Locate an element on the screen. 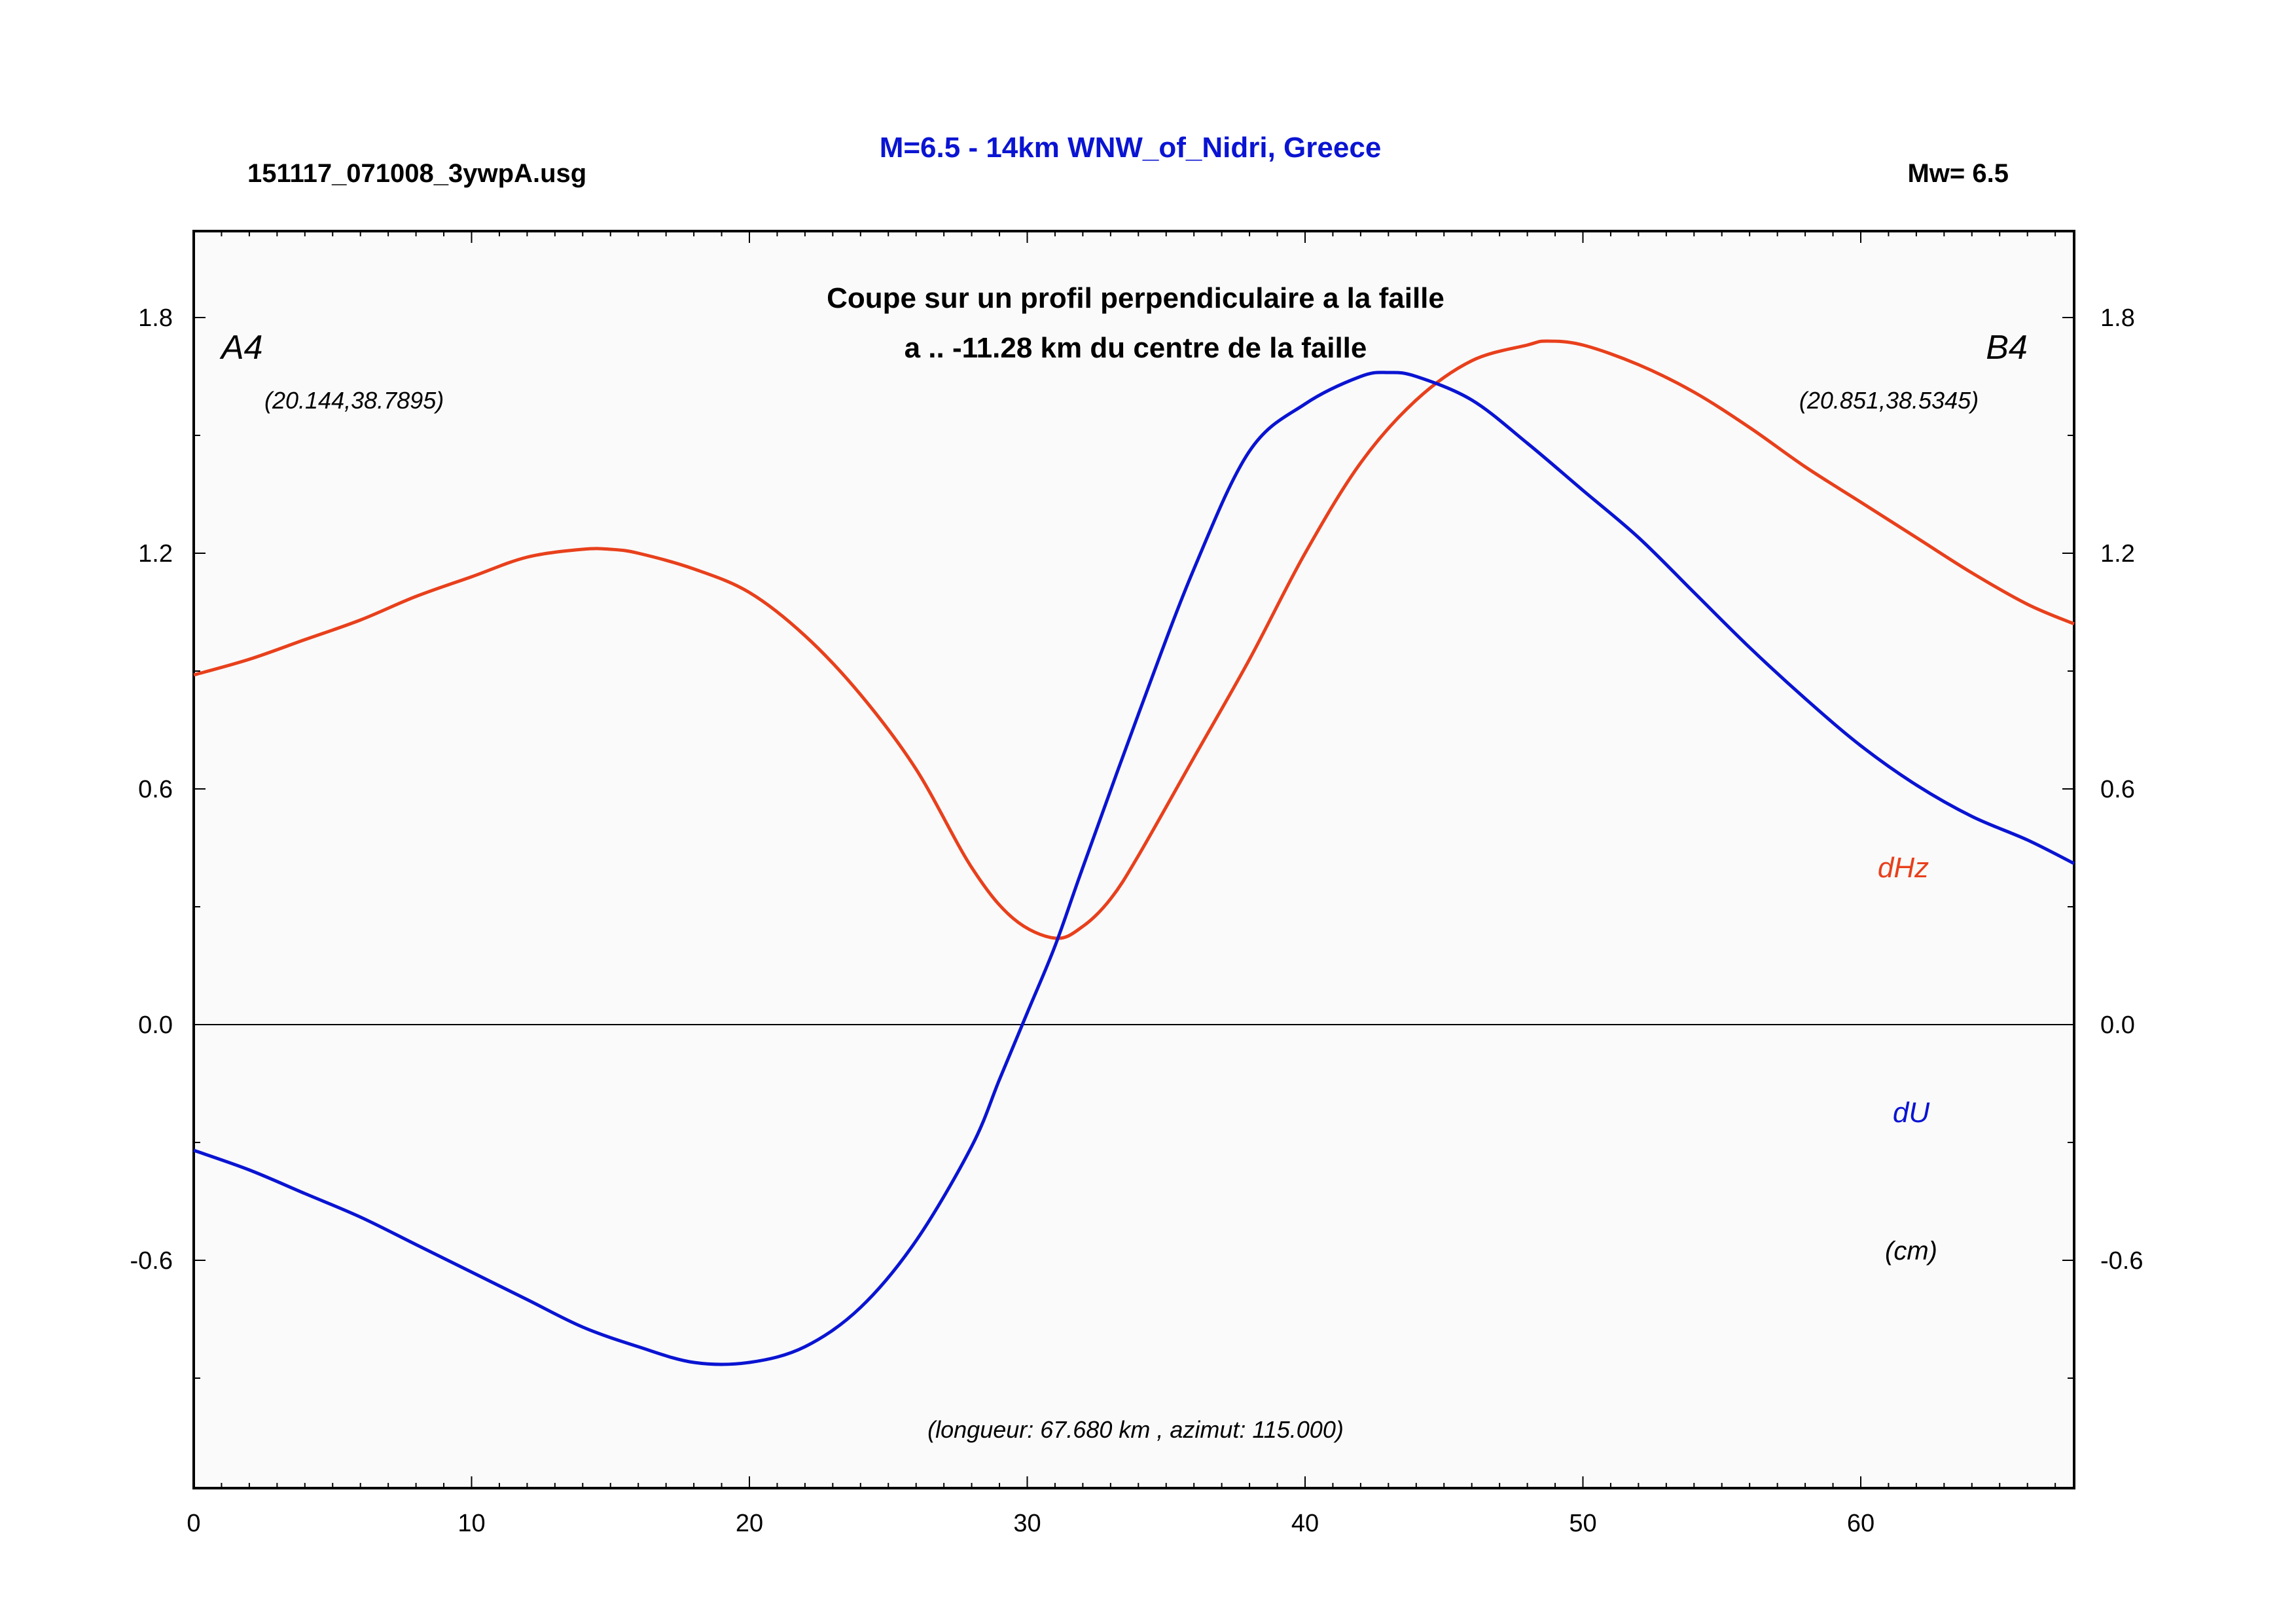 This screenshot has height=1623, width=2296. y-tick-label-right: 1.2 is located at coordinates (2117, 554).